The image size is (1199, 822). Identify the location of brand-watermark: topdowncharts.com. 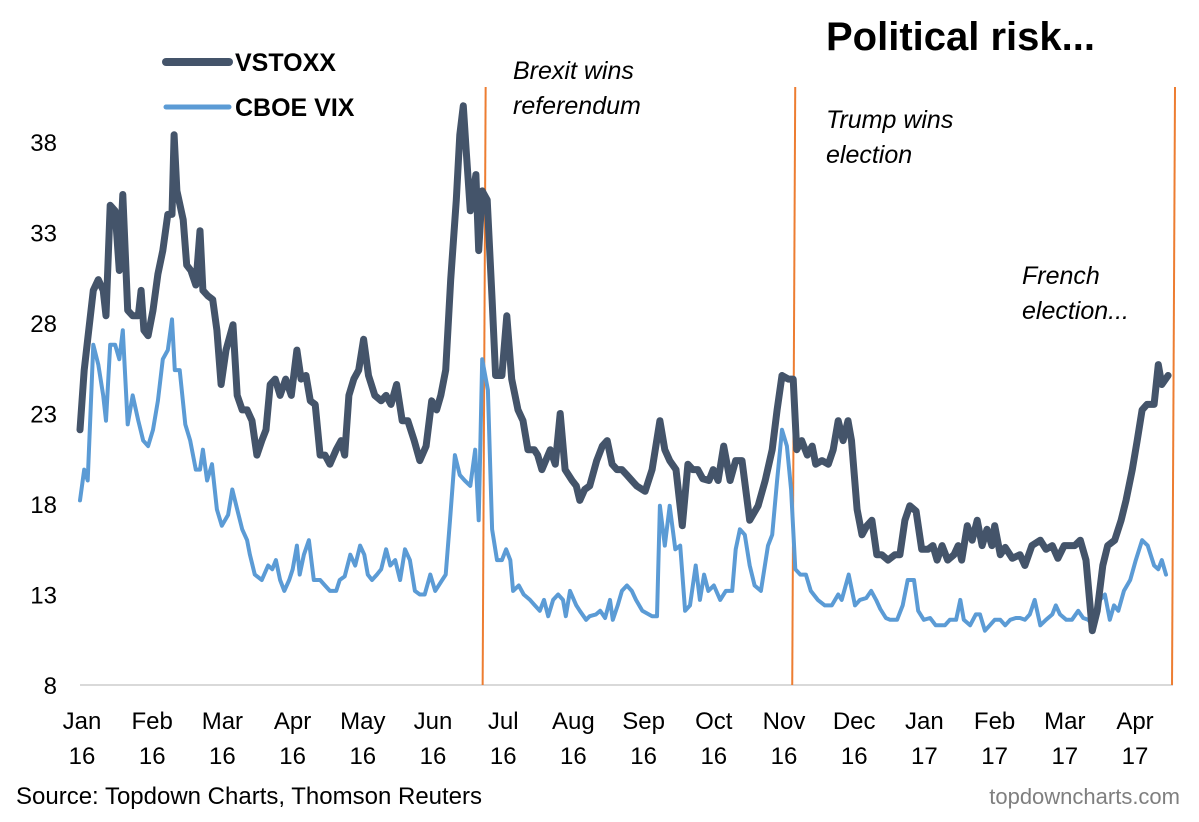
(1084, 796).